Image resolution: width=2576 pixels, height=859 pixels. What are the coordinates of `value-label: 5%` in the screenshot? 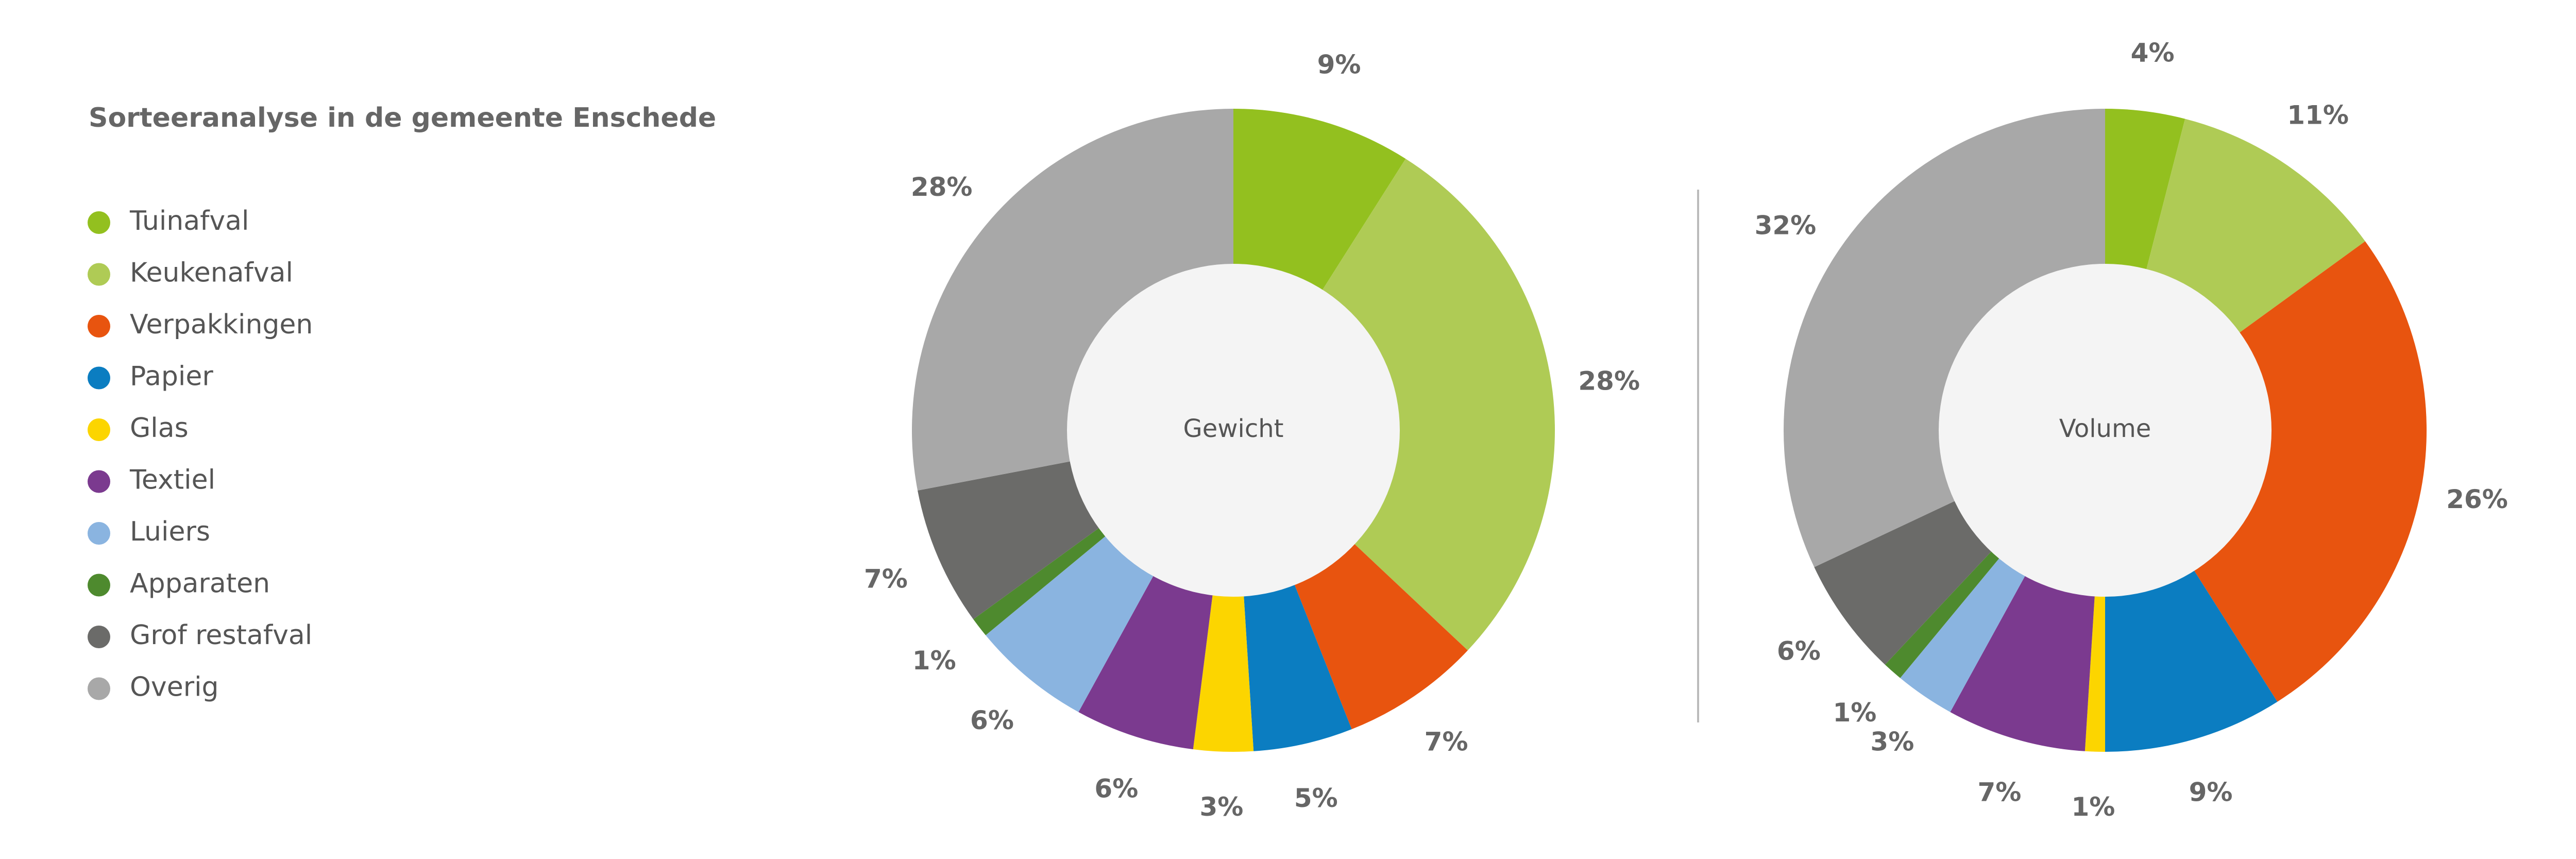 It's located at (1316, 798).